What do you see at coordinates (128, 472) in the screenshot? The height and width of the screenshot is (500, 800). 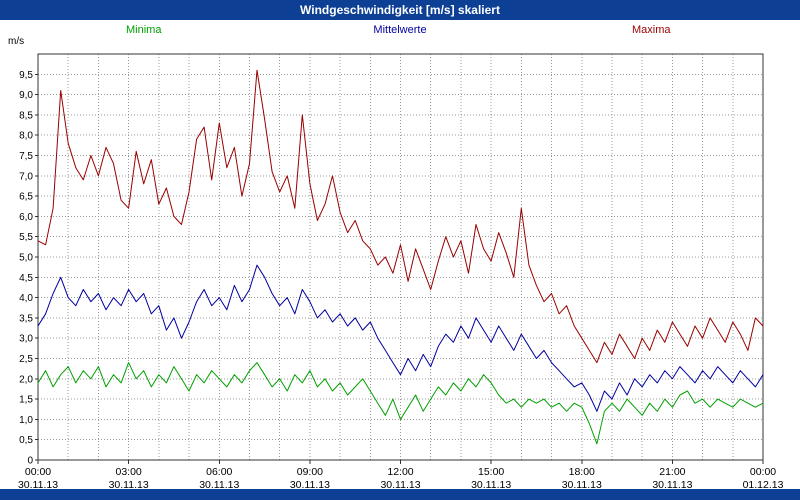 I see `x-tick-time-label: 03:00` at bounding box center [128, 472].